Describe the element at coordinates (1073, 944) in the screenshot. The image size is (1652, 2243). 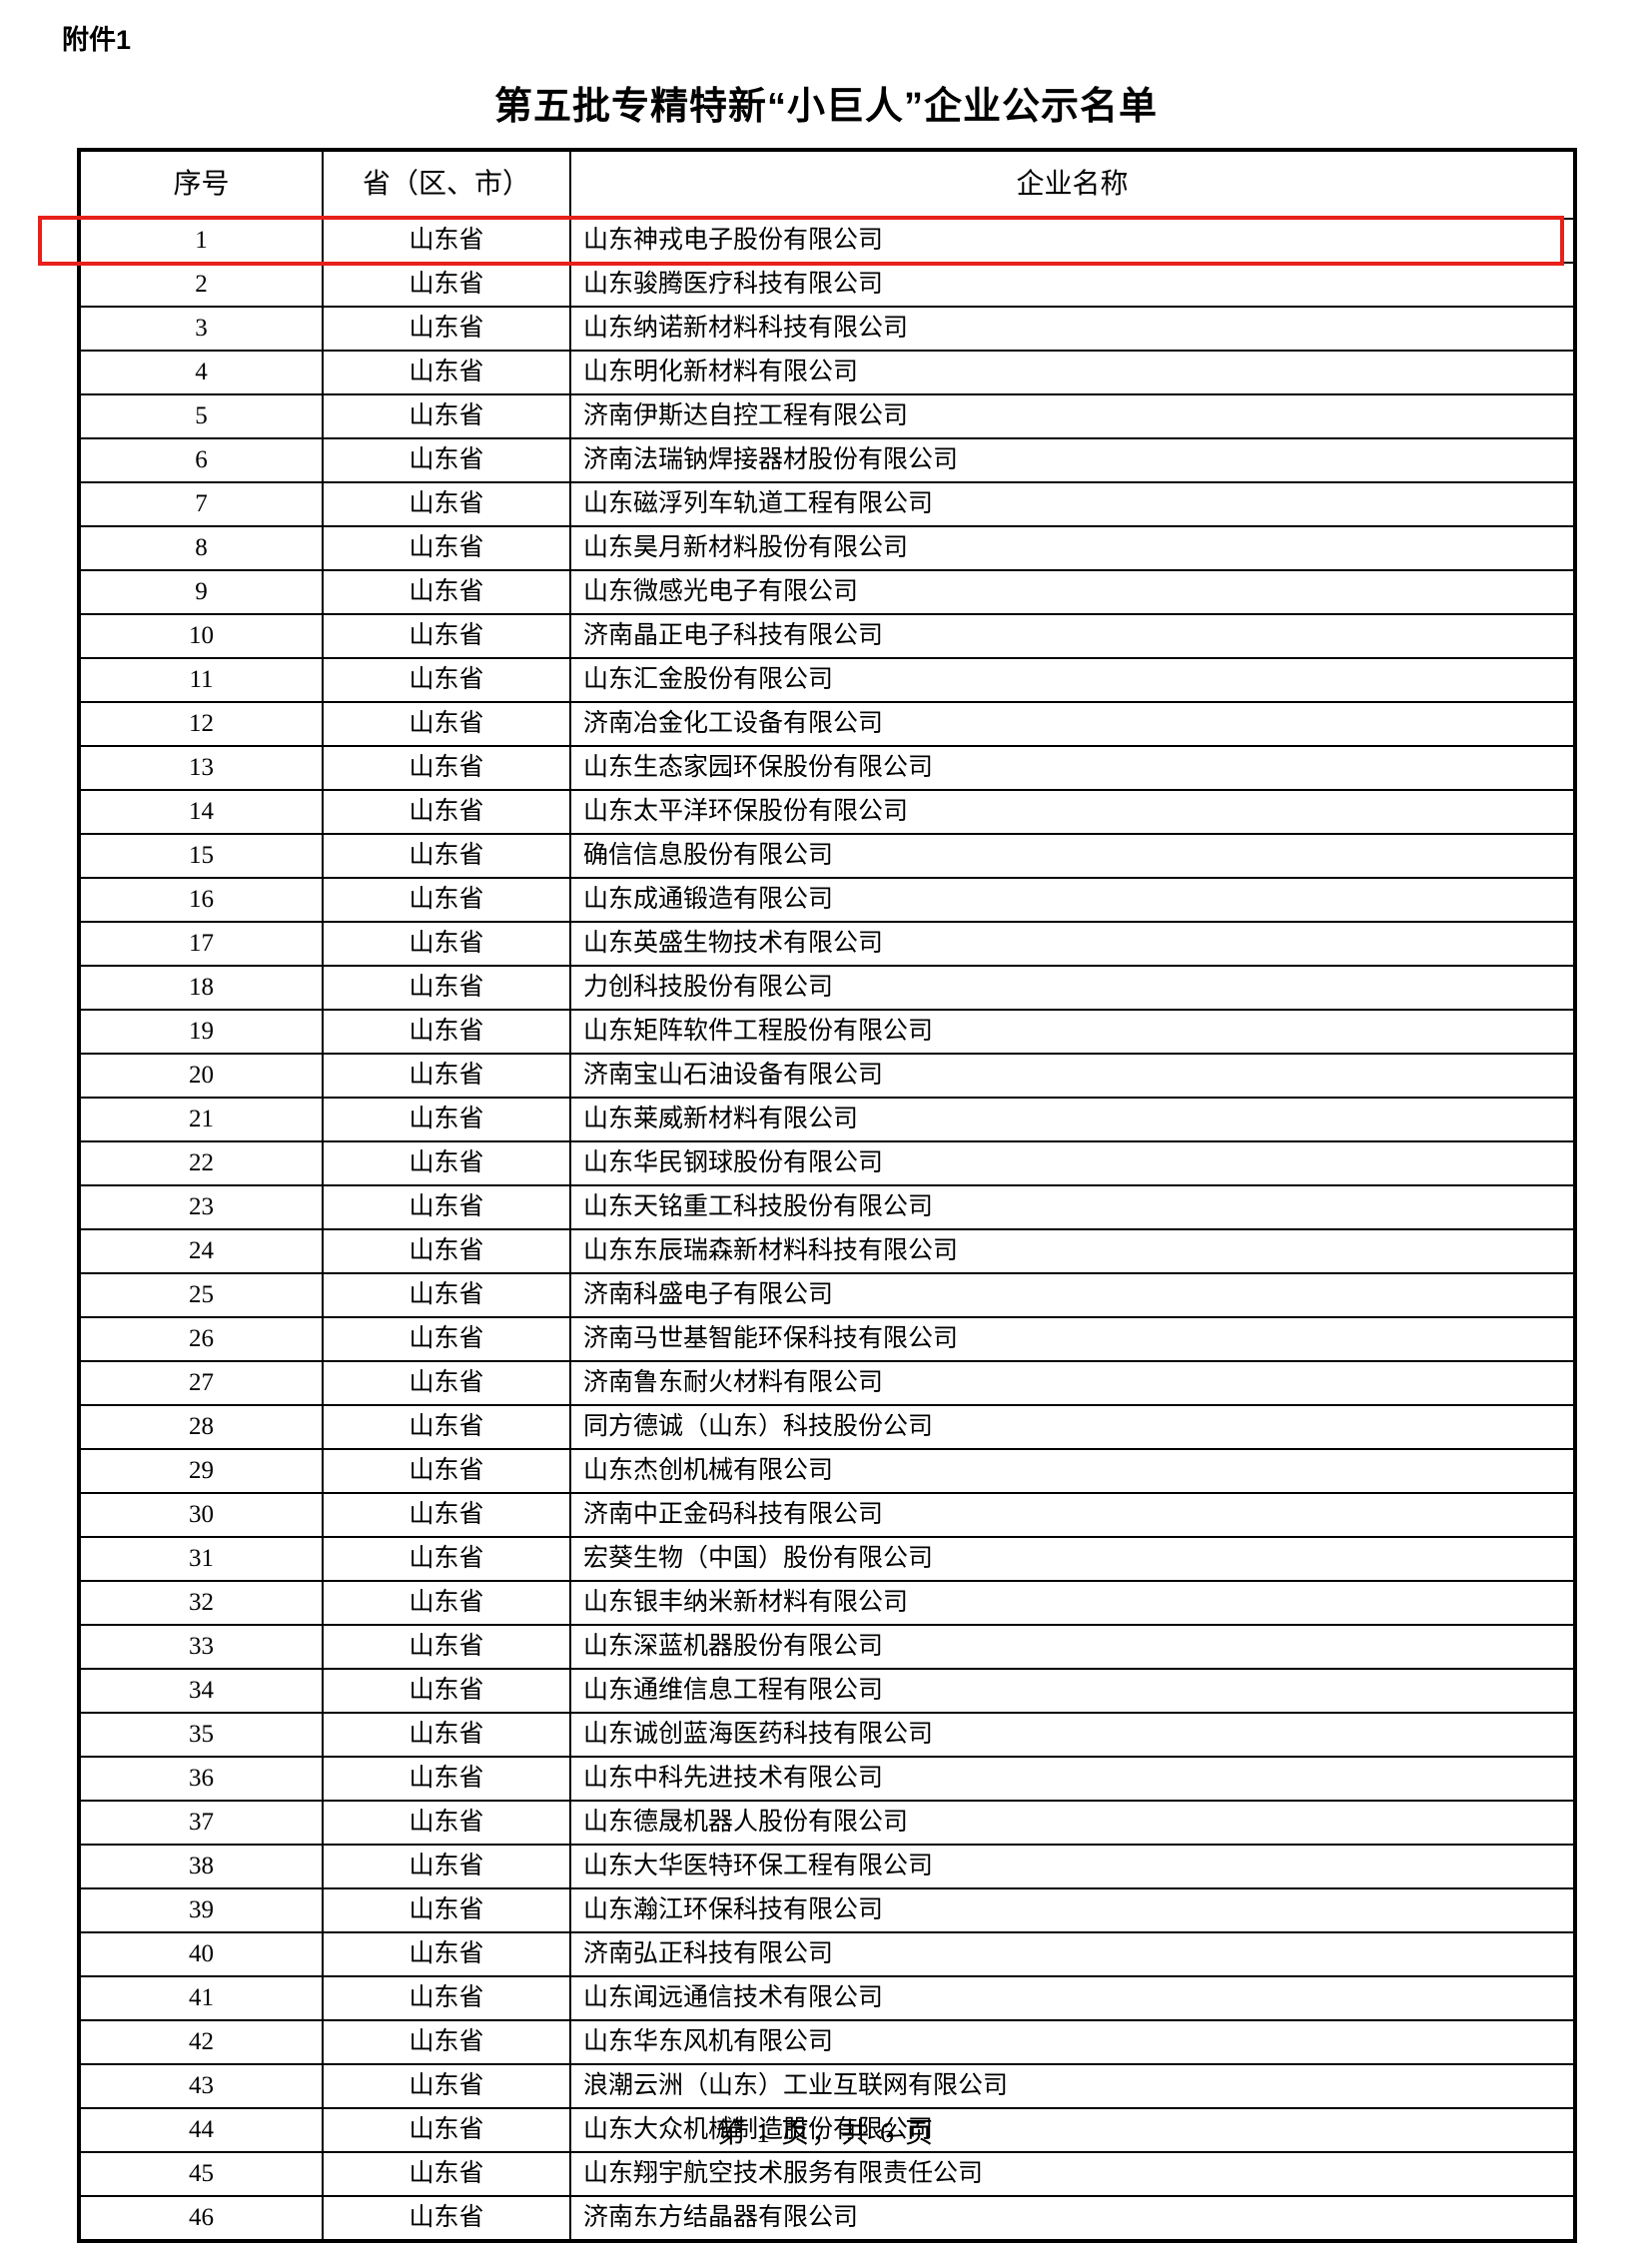
I see `cell-company-name: 山东英盛生物技术有限公司` at that location.